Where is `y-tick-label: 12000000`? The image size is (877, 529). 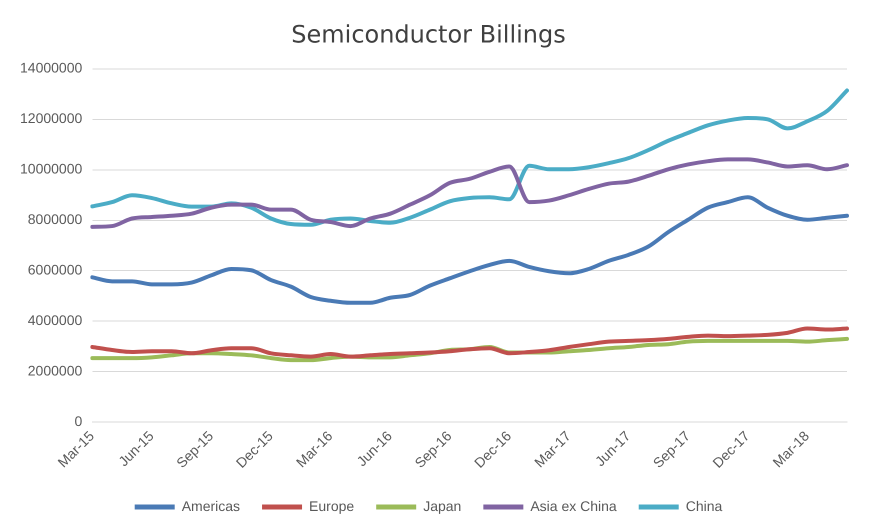 y-tick-label: 12000000 is located at coordinates (51, 118).